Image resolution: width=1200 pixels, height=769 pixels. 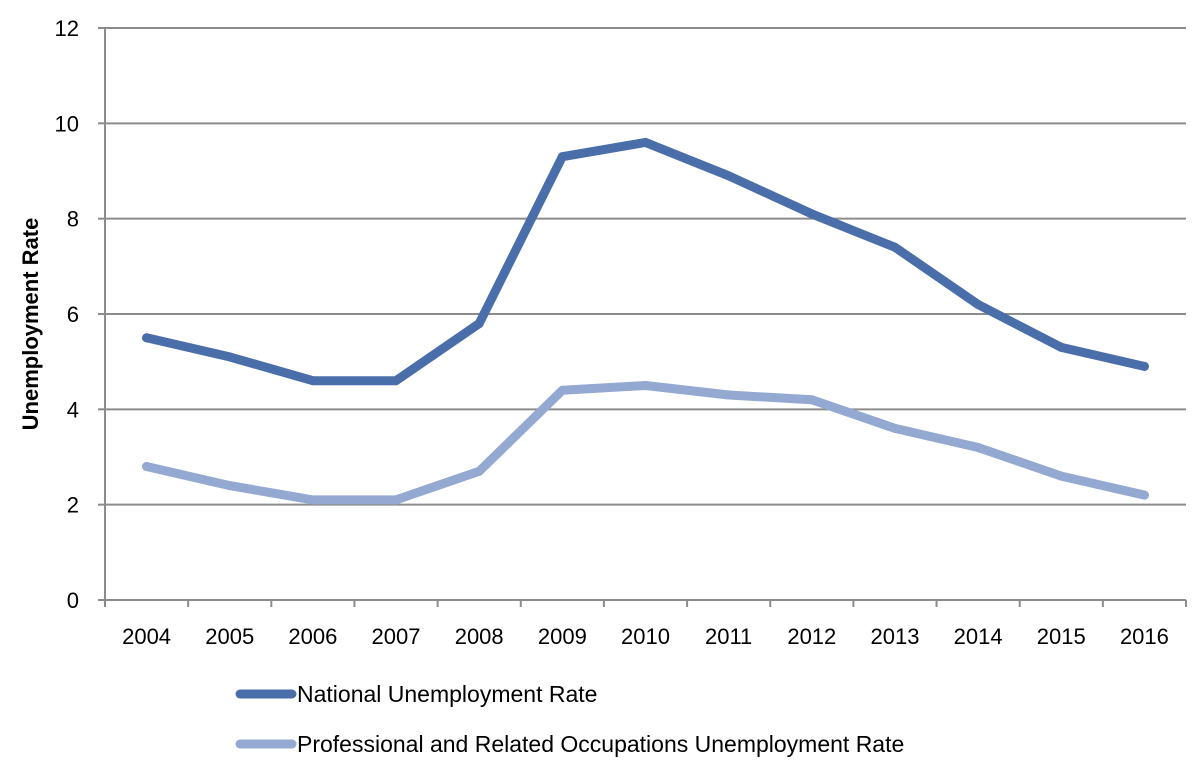 What do you see at coordinates (1061, 636) in the screenshot?
I see `x-tick-label: 2015` at bounding box center [1061, 636].